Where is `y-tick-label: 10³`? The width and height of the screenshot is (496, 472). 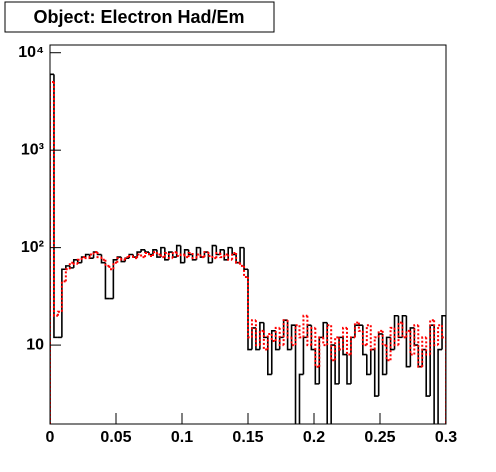
y-tick-label: 10³ is located at coordinates (32, 149).